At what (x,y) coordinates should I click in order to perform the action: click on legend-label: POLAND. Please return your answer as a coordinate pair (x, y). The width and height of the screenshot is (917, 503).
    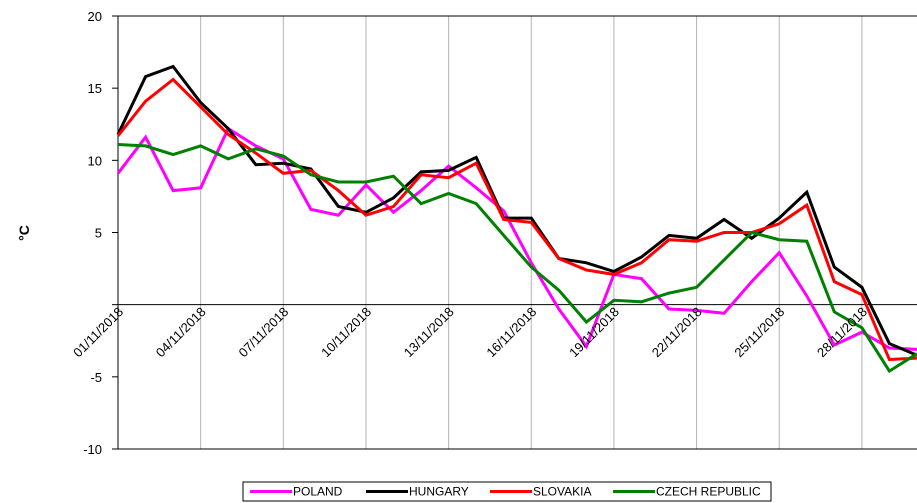
    Looking at the image, I should click on (318, 492).